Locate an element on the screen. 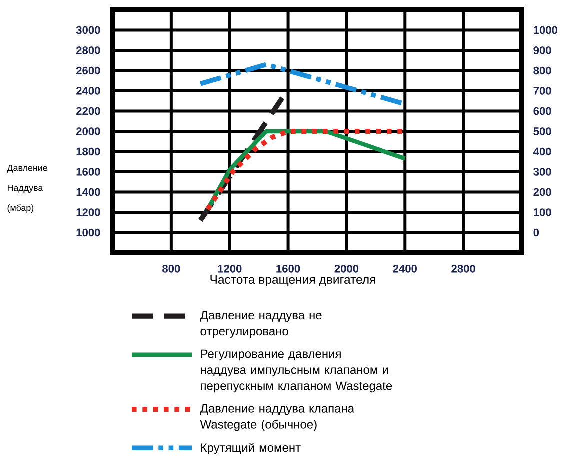  y2-tick-label: 0 is located at coordinates (537, 232).